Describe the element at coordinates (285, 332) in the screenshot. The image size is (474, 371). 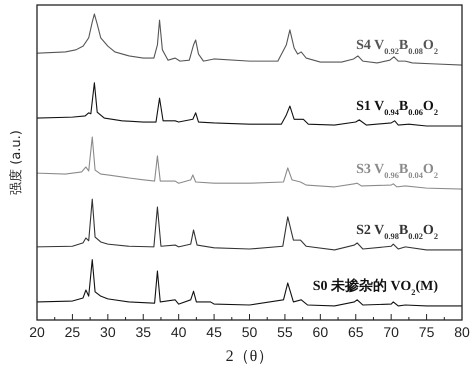
I see `x-tick-label: 55` at that location.